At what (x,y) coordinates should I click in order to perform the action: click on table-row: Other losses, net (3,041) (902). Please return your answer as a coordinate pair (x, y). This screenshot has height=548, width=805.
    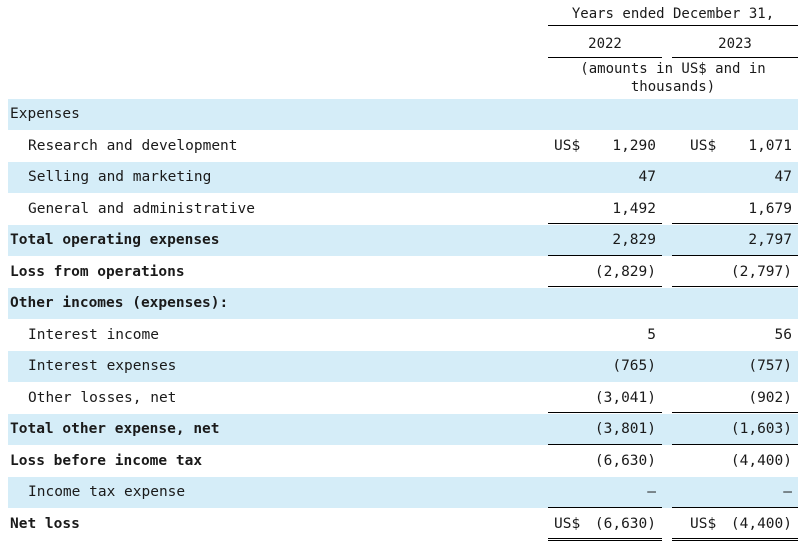
    Looking at the image, I should click on (403, 398).